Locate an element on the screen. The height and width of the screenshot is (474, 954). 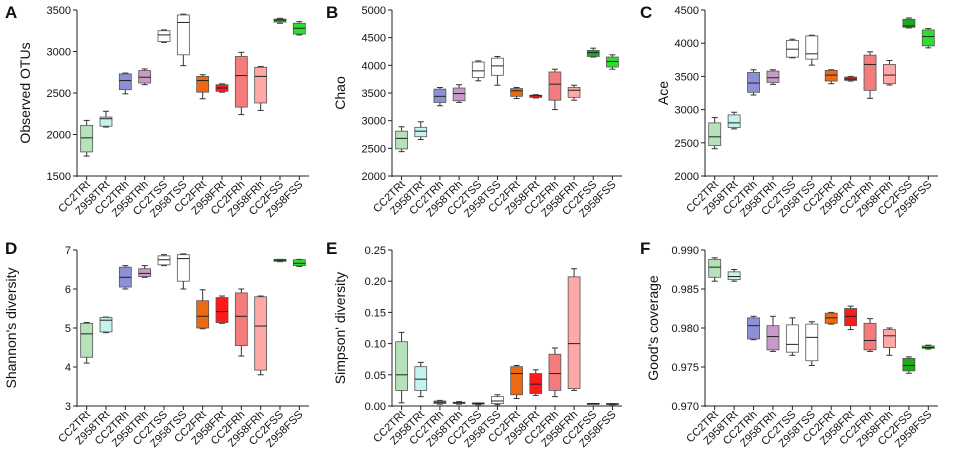
y-tick-label: 4000 is located at coordinates (687, 44).